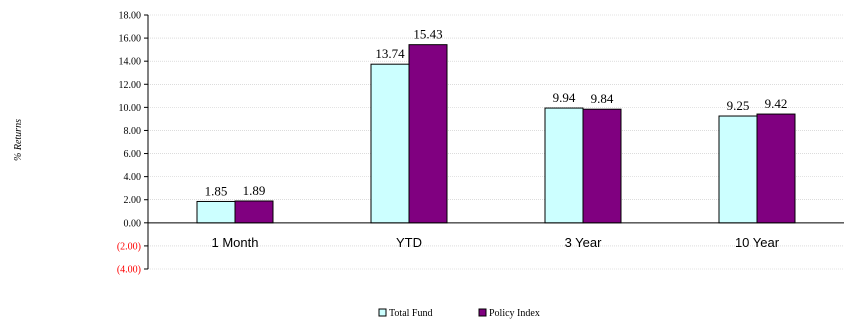 The width and height of the screenshot is (844, 320). I want to click on data-label: 9.94, so click(564, 97).